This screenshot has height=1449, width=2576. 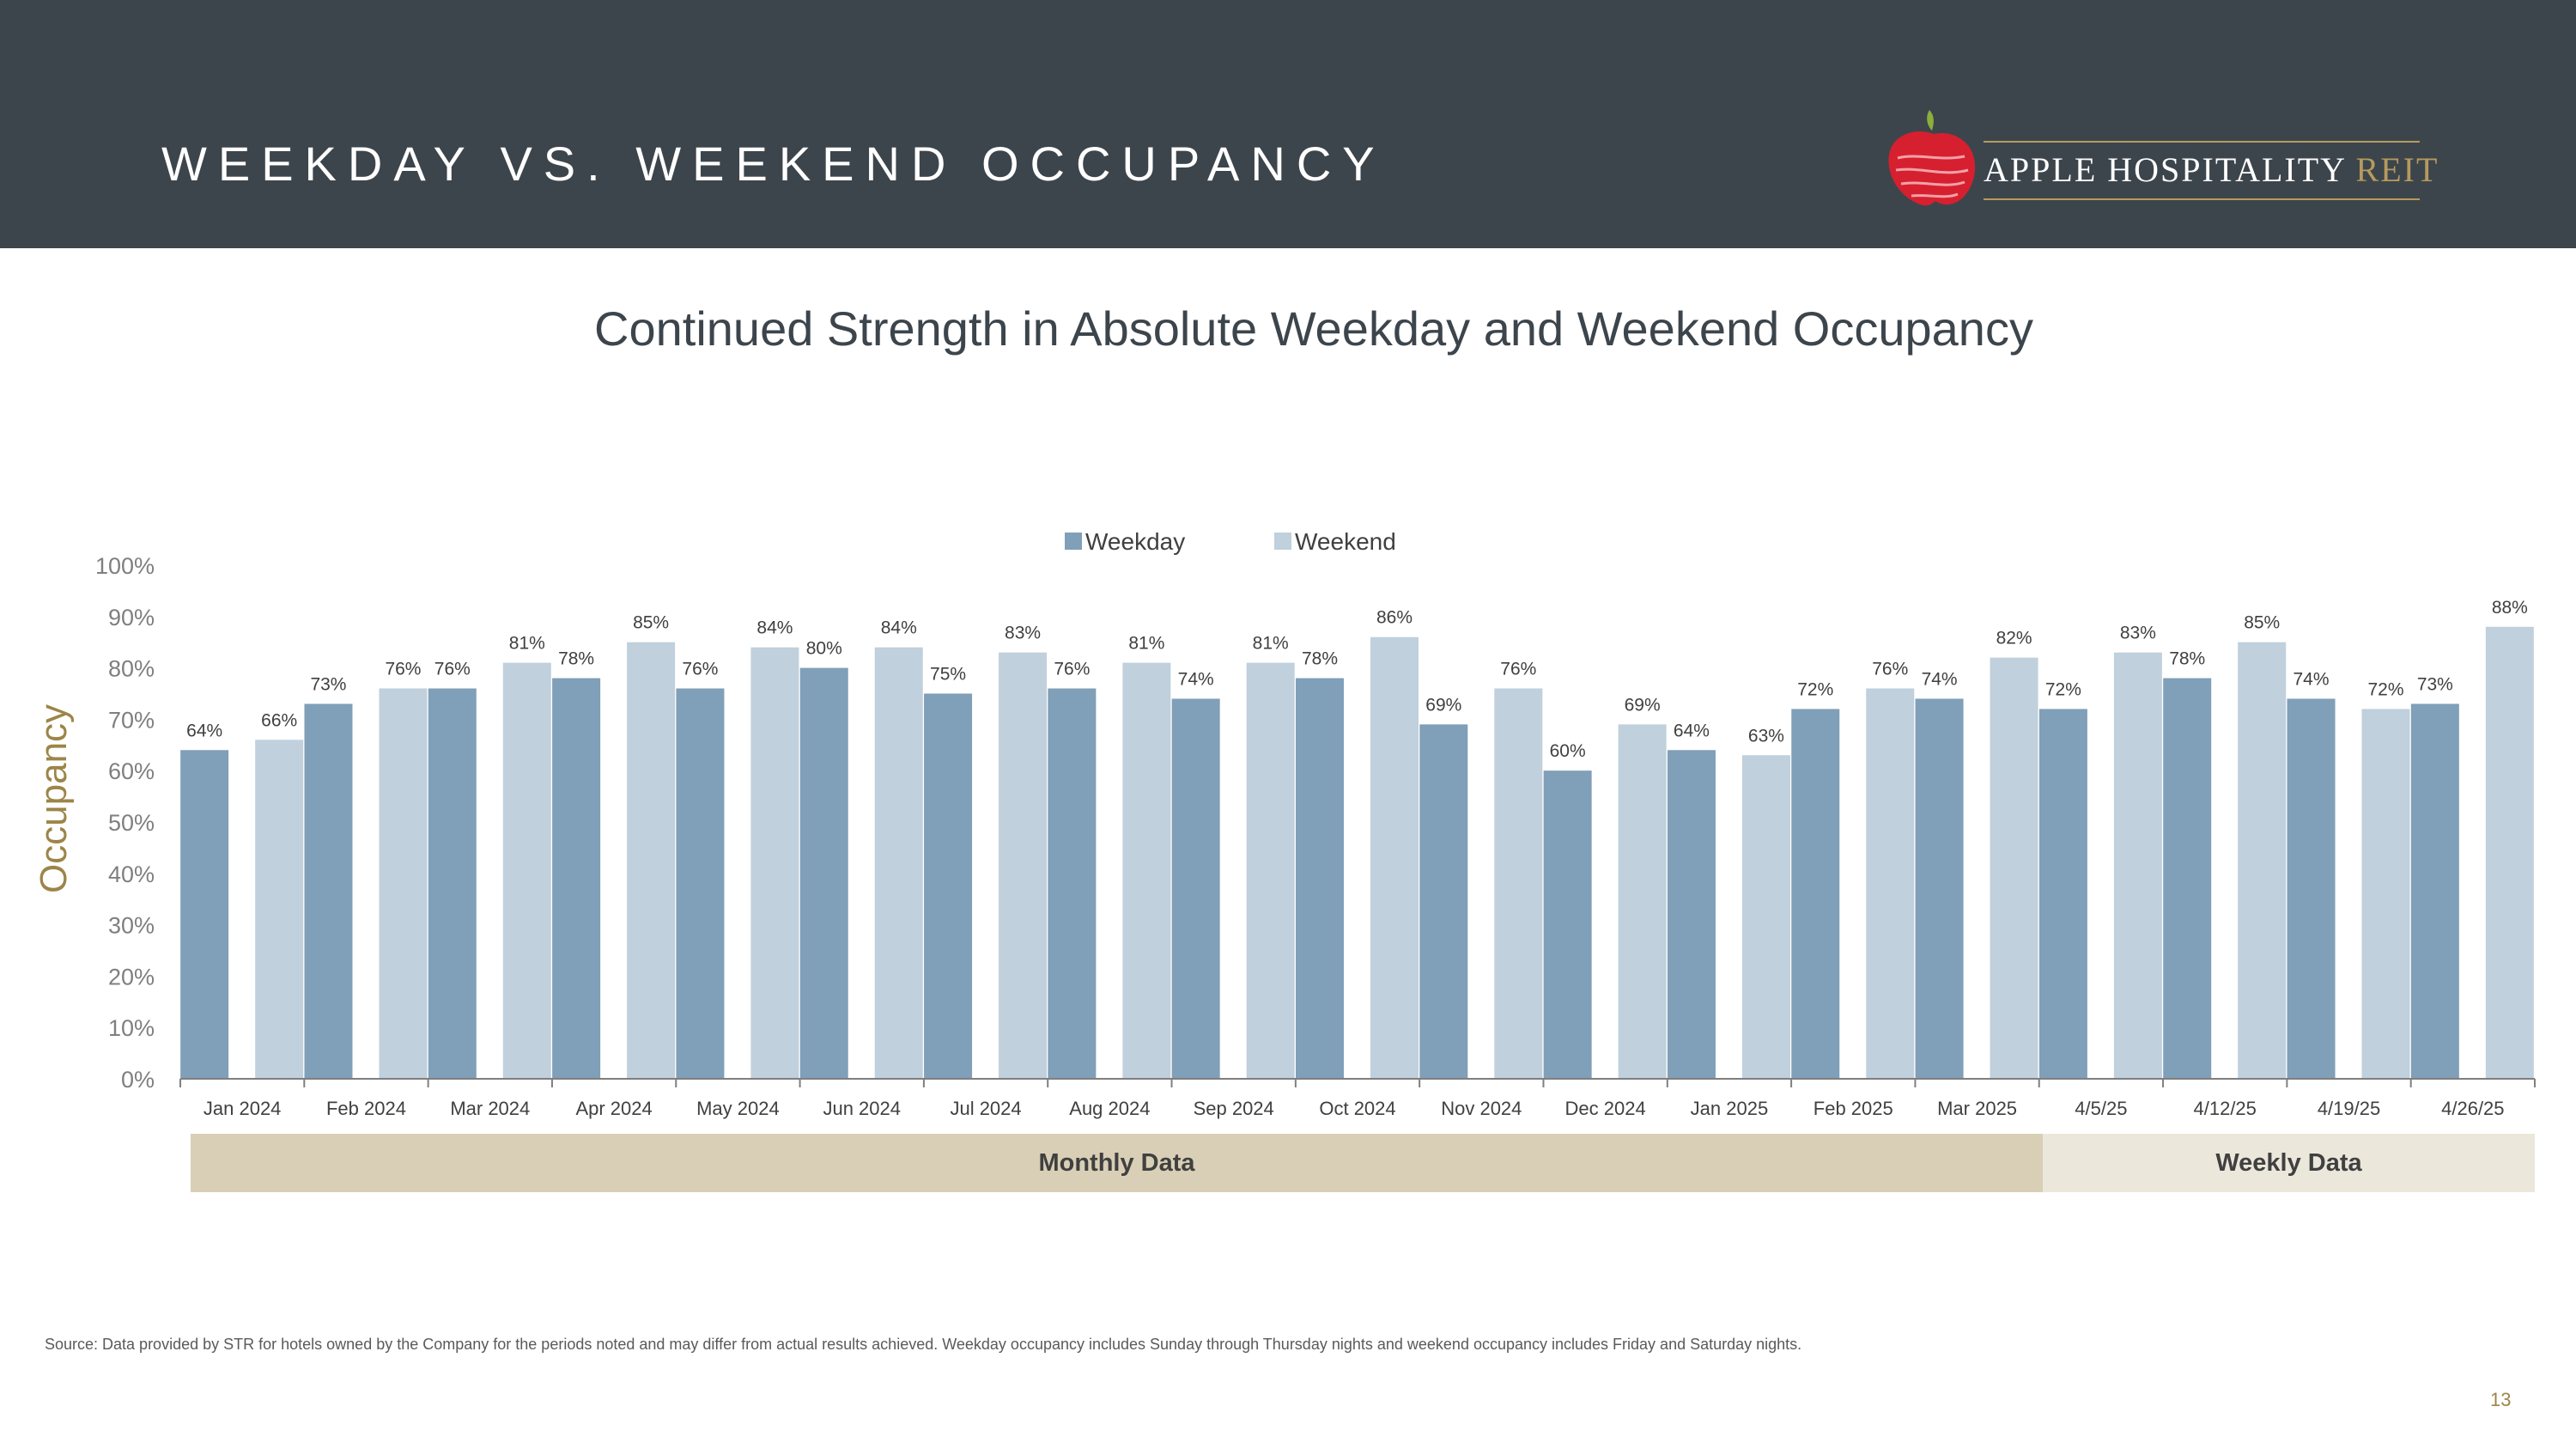 What do you see at coordinates (132, 1028) in the screenshot?
I see `y-tick-label: 10%` at bounding box center [132, 1028].